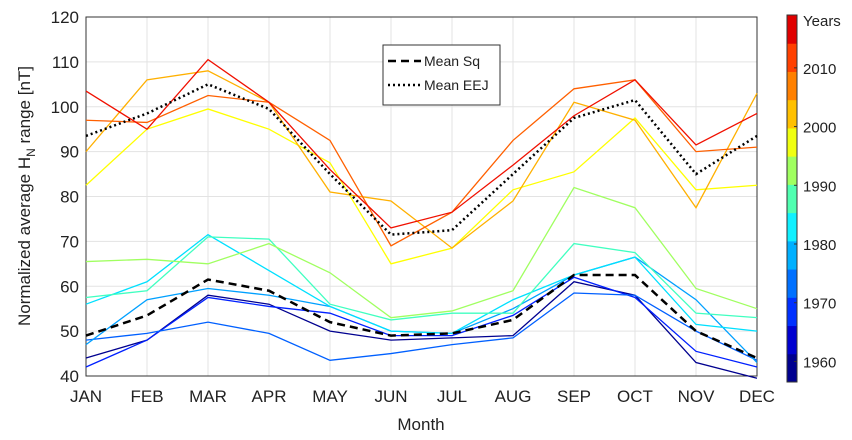 The width and height of the screenshot is (852, 440). What do you see at coordinates (69, 376) in the screenshot?
I see `y-tick-label: 40` at bounding box center [69, 376].